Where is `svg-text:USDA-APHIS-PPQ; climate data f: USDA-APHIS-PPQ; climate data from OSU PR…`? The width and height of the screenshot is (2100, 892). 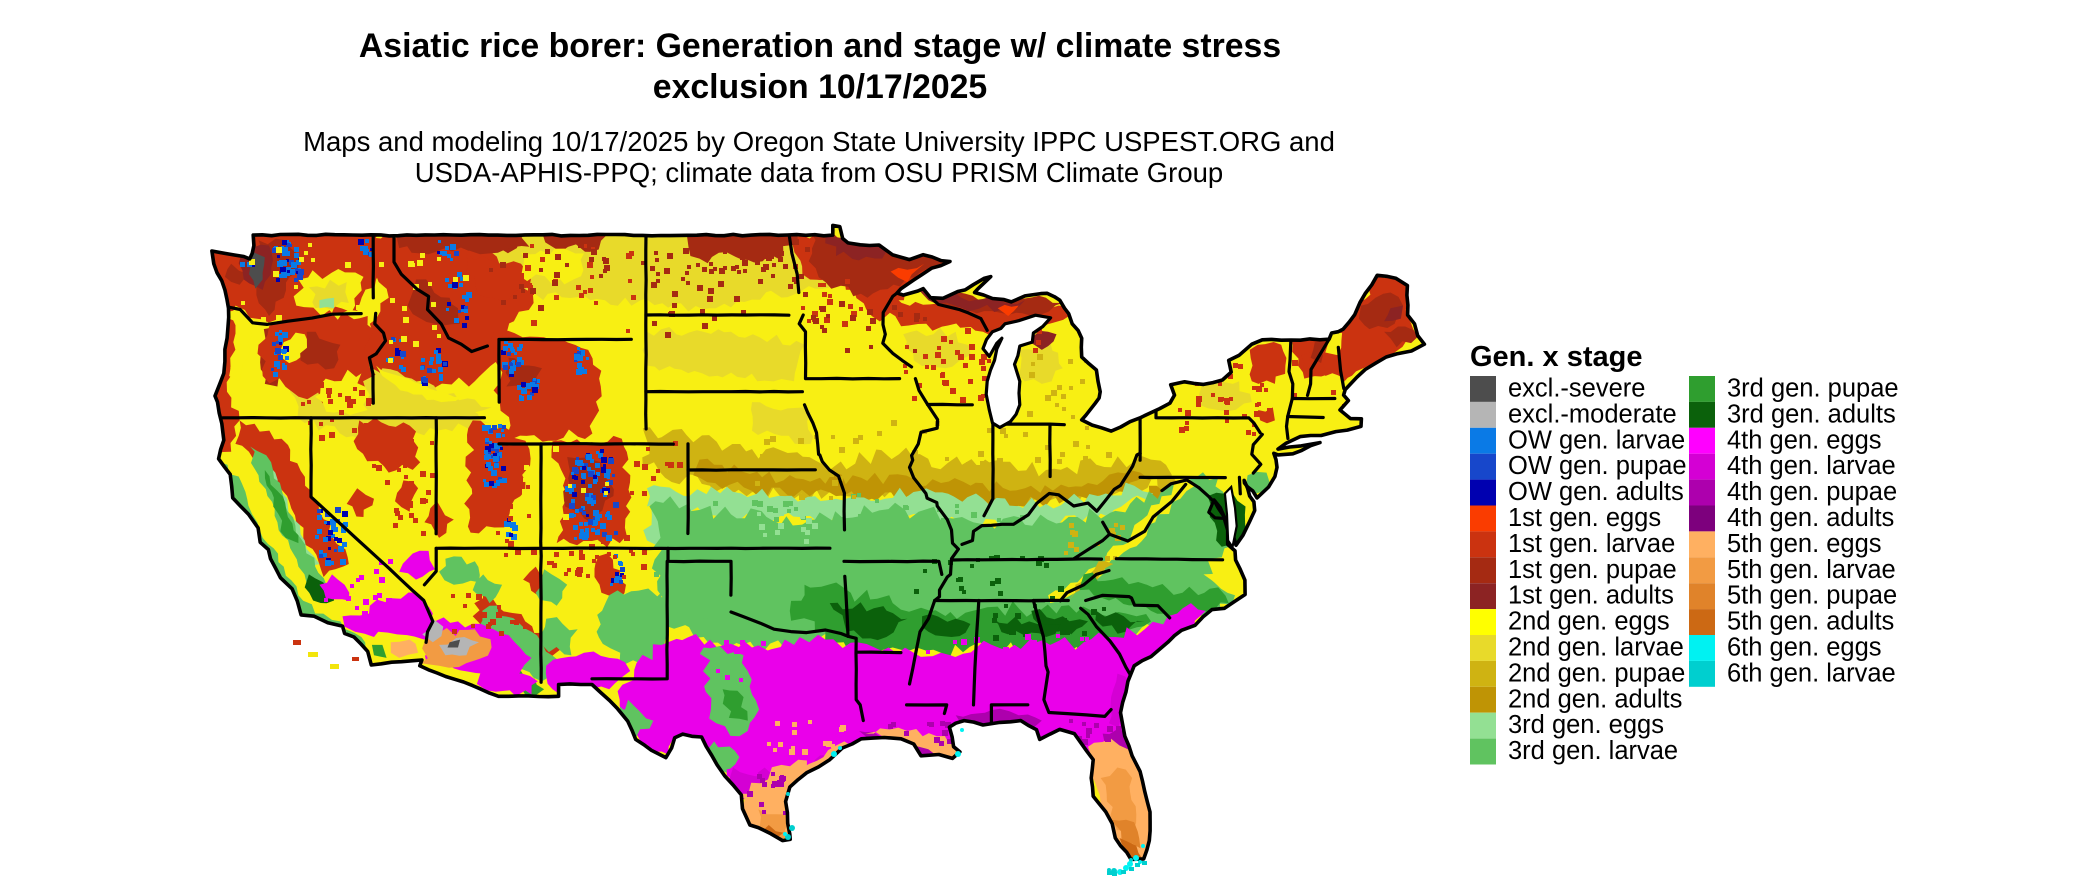
svg-text:USDA-APHIS-PPQ; climate data f: USDA-APHIS-PPQ; climate data from OSU PR… is located at coordinates (819, 172).